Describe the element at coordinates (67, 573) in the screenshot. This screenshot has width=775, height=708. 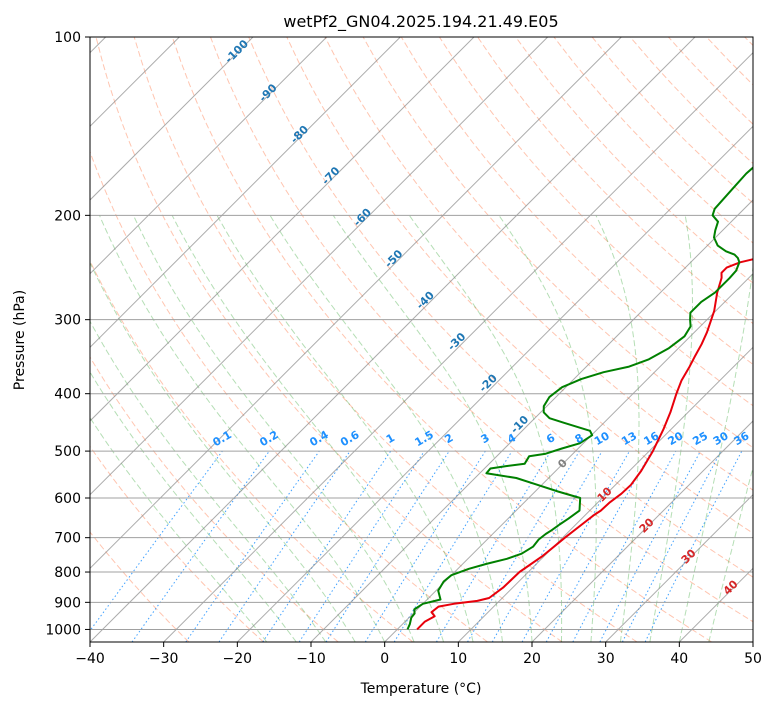
I see `y-tick-label: 800` at that location.